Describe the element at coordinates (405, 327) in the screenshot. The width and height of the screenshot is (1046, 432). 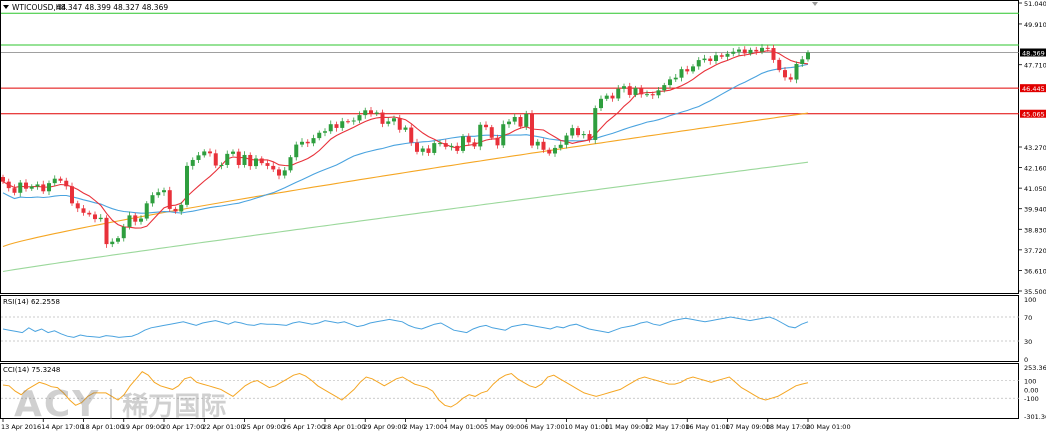
I see `rsi-line` at that location.